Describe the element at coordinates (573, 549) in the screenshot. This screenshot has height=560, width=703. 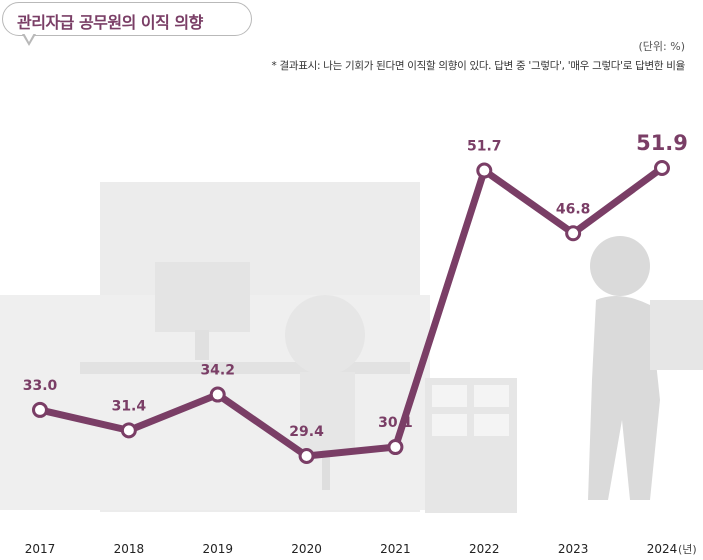
I see `x-tick-2023: 2023` at that location.